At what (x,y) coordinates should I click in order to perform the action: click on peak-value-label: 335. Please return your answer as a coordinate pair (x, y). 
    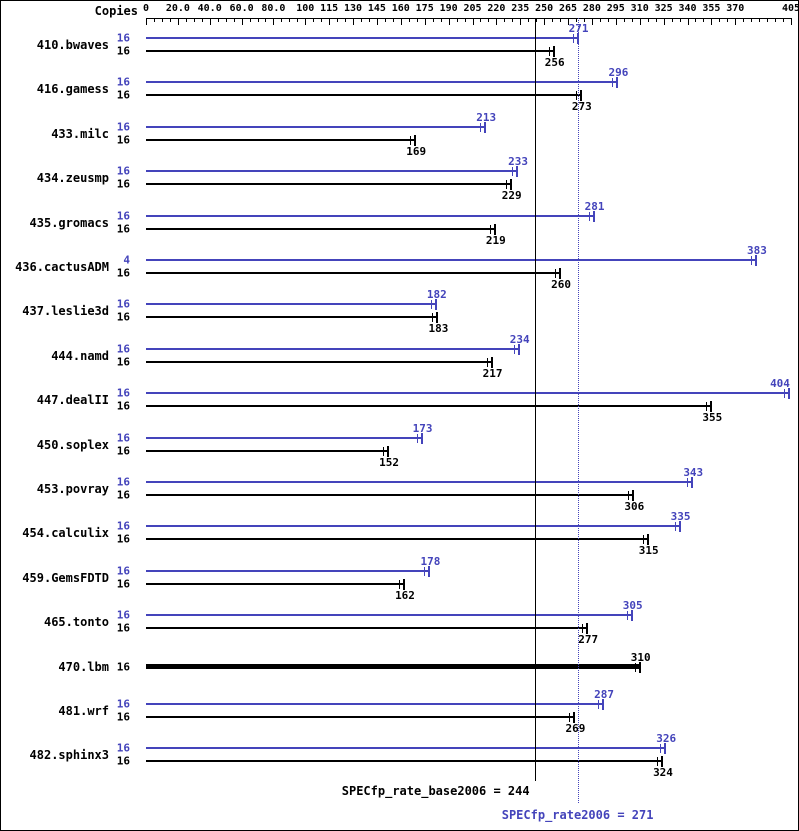
    Looking at the image, I should click on (680, 517).